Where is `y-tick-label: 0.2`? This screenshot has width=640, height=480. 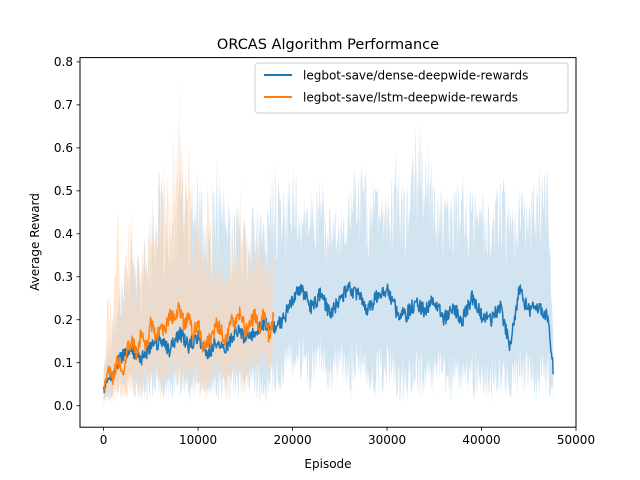 y-tick-label: 0.2 is located at coordinates (63, 320).